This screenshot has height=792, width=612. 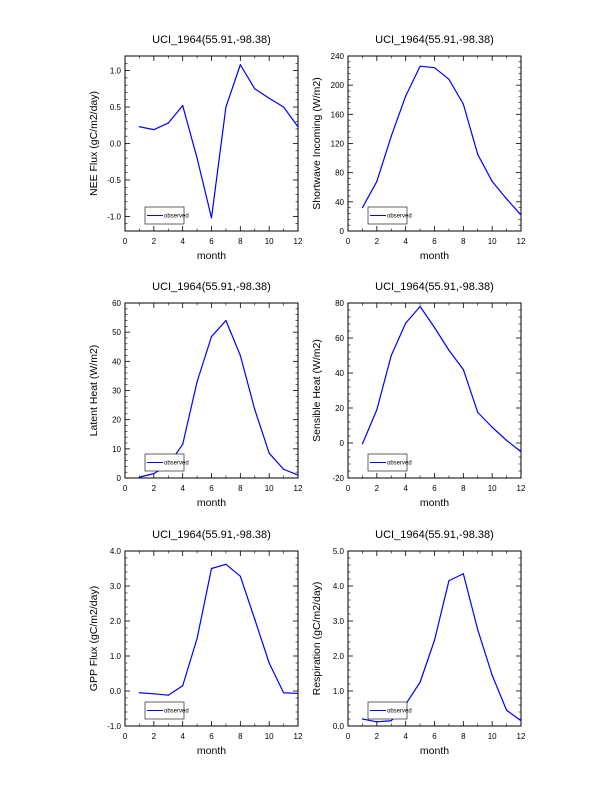 I want to click on y-tick-label: 40, so click(x=339, y=373).